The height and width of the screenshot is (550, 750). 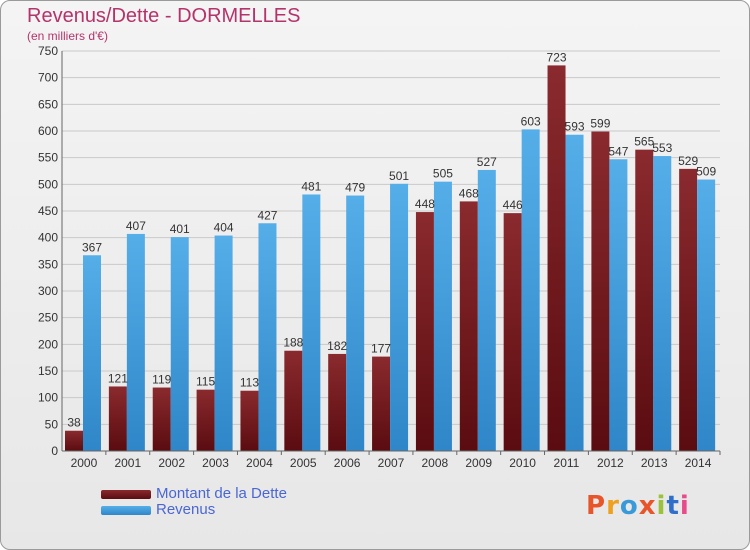 What do you see at coordinates (698, 463) in the screenshot?
I see `x-tick-label: 2014` at bounding box center [698, 463].